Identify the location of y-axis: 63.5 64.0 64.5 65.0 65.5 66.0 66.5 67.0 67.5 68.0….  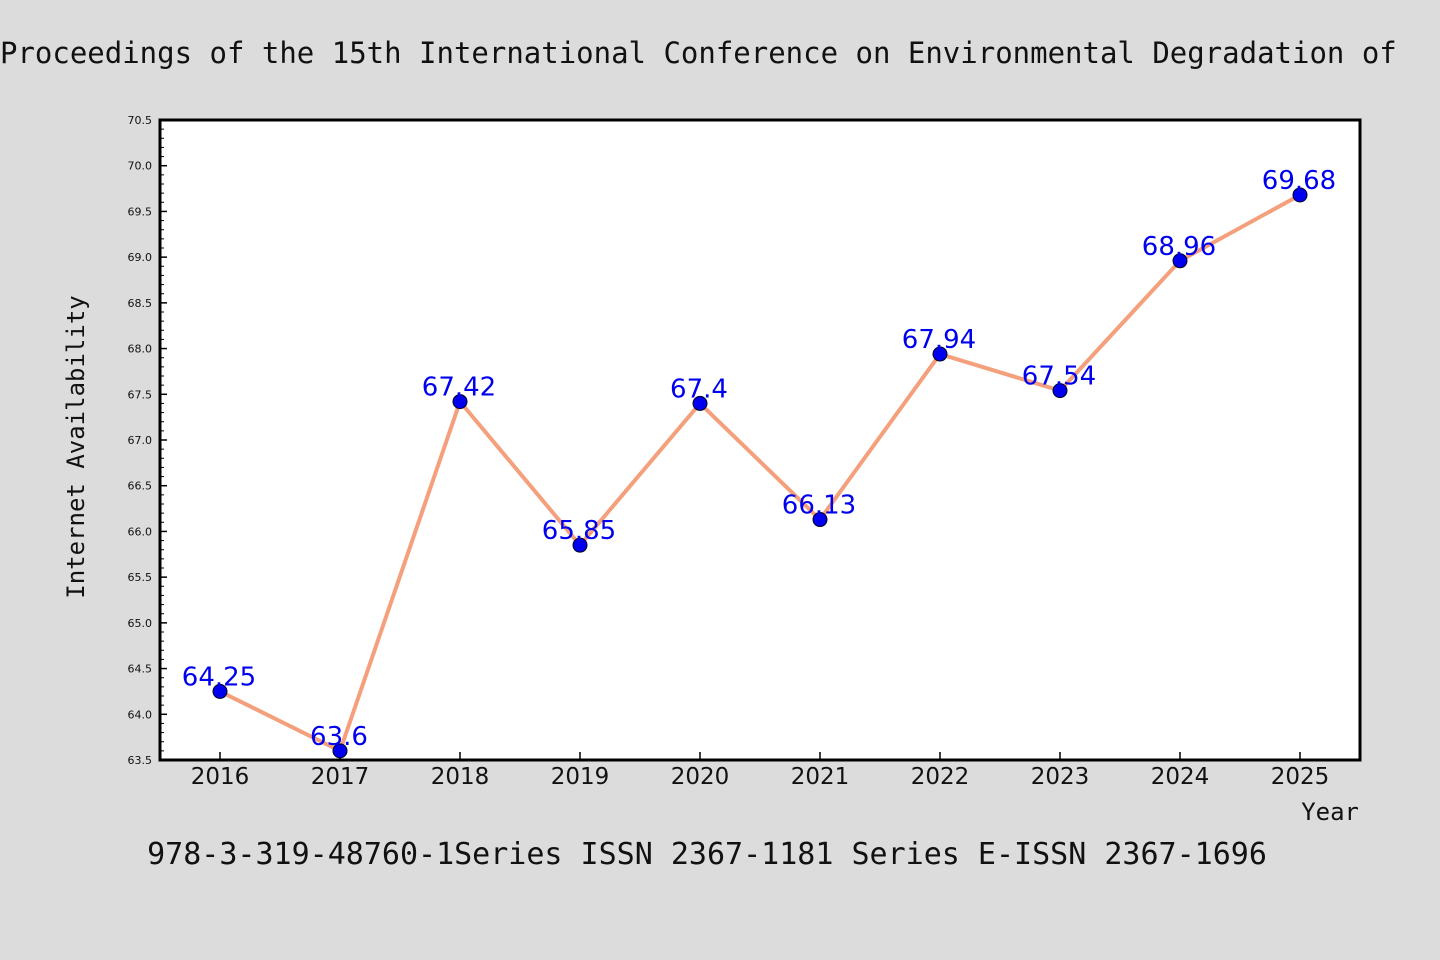
(147, 440).